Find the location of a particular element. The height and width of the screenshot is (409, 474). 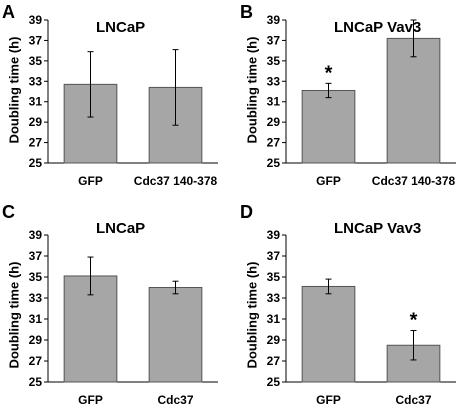

panel-letter: B is located at coordinates (246, 12).